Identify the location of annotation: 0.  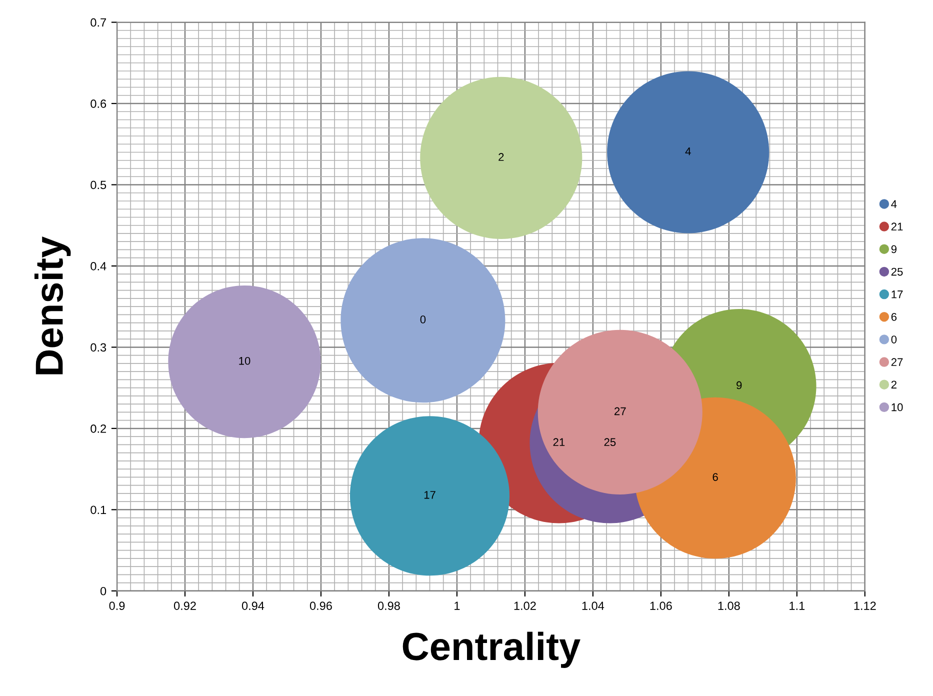
(423, 320).